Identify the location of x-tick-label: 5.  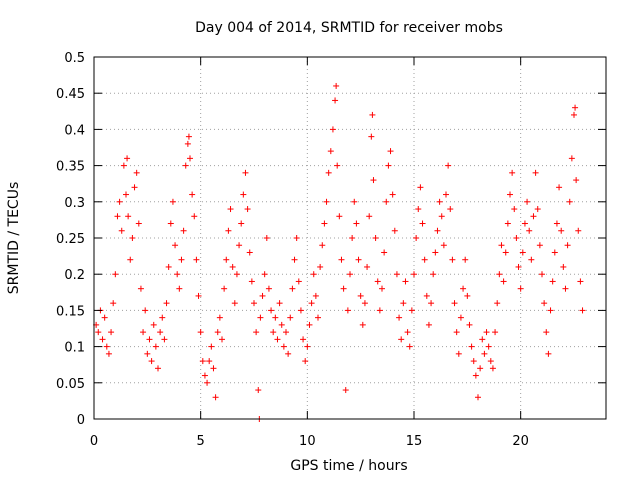
(201, 441).